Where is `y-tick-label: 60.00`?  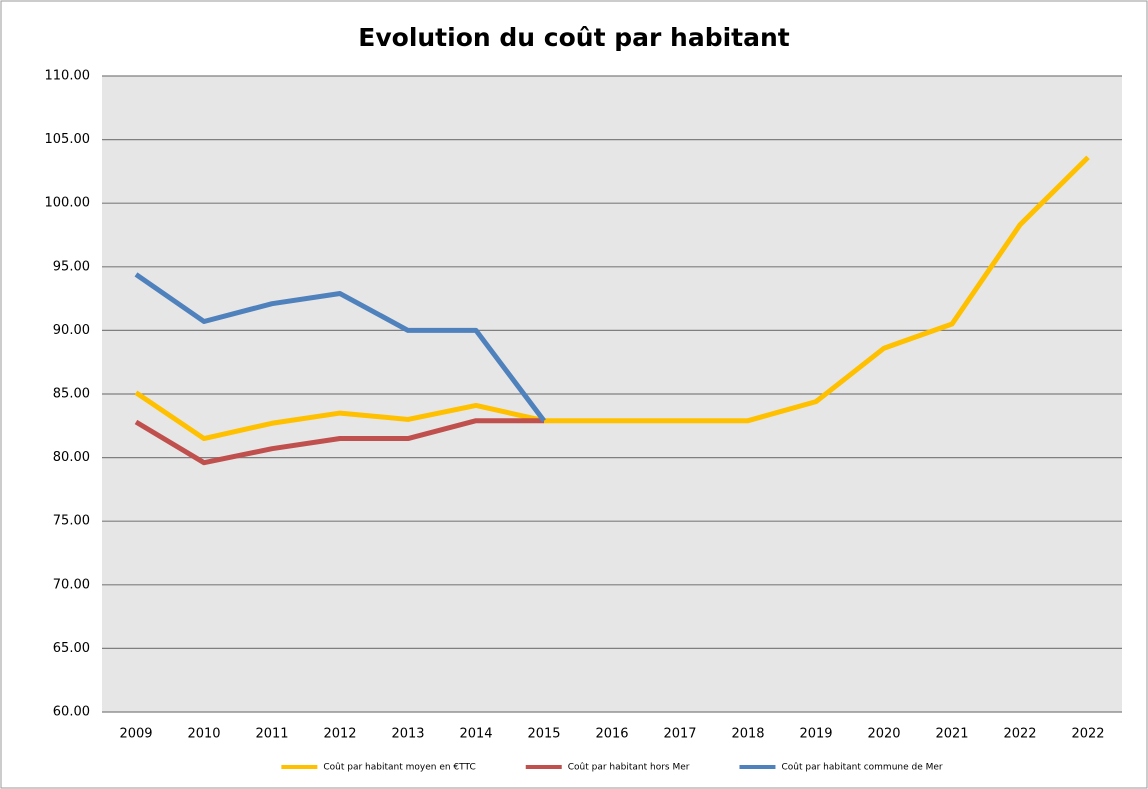
y-tick-label: 60.00 is located at coordinates (71, 712).